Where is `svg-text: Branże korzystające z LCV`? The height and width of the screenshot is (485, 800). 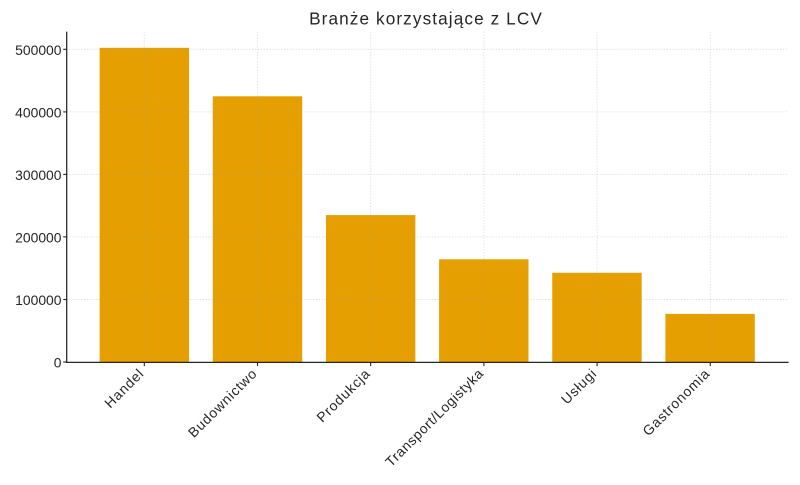 svg-text: Branże korzystające z LCV is located at coordinates (426, 18).